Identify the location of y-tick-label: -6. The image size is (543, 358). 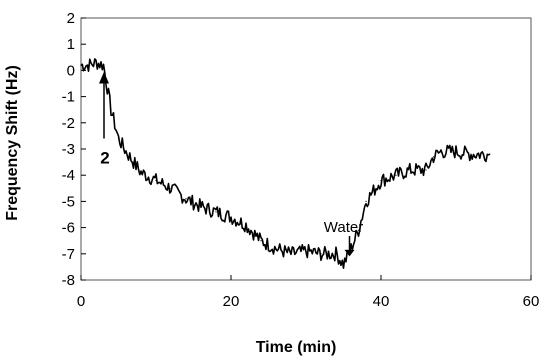
(68, 228).